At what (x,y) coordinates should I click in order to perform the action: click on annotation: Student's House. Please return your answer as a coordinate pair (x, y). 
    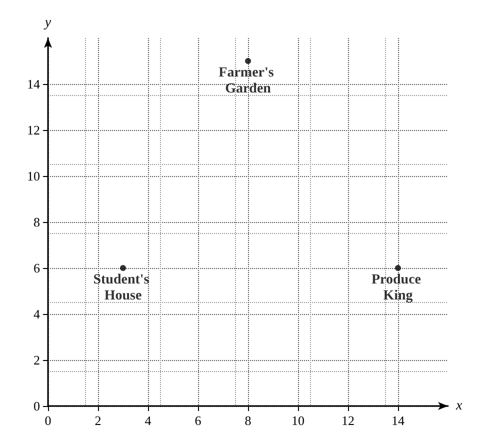
    Looking at the image, I should click on (123, 288).